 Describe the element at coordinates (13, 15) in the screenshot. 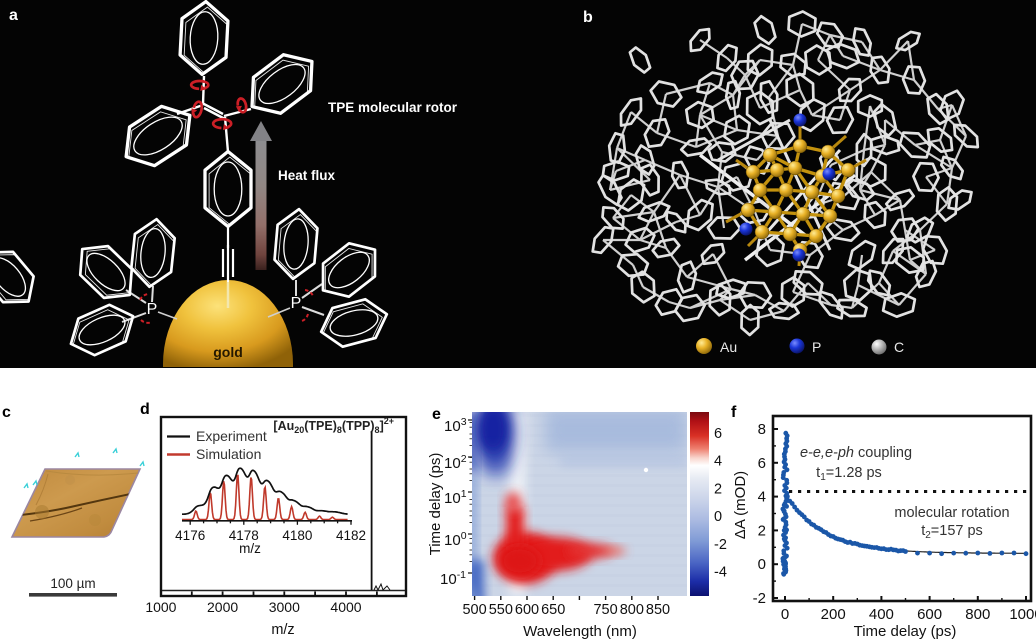

I see `svg-text: a` at that location.